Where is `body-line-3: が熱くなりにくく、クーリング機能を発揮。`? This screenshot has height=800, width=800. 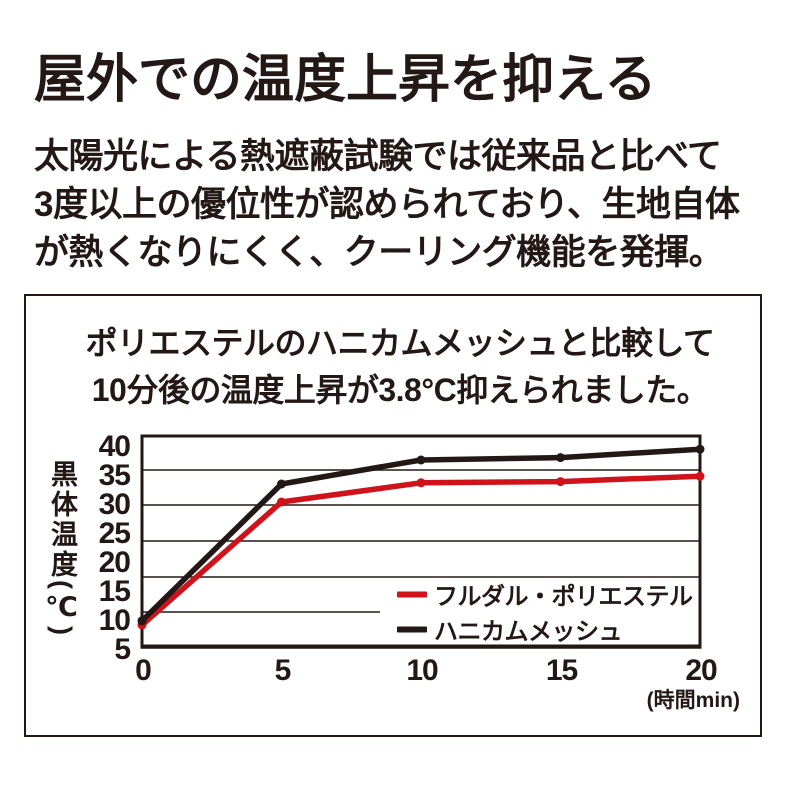
body-line-3: が熱くなりにくく、クーリング機能を発揮。 is located at coordinates (379, 252).